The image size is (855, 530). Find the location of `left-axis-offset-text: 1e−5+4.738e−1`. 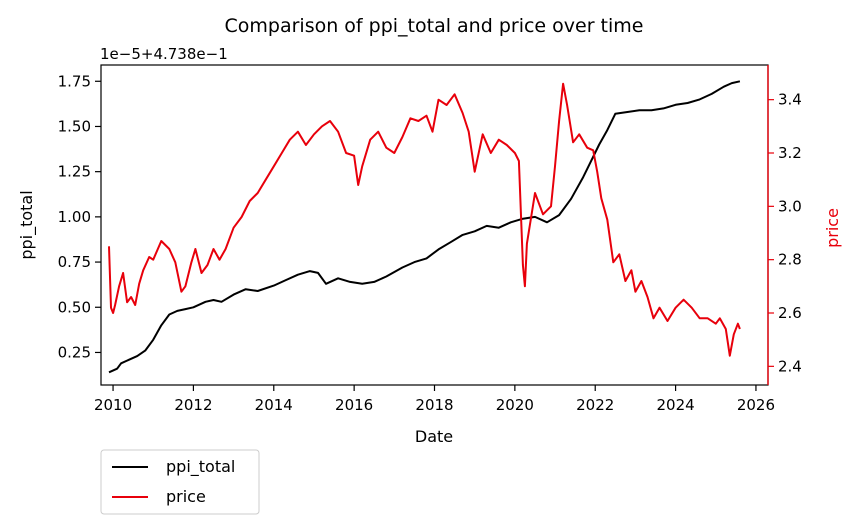

left-axis-offset-text: 1e−5+4.738e−1 is located at coordinates (164, 54).